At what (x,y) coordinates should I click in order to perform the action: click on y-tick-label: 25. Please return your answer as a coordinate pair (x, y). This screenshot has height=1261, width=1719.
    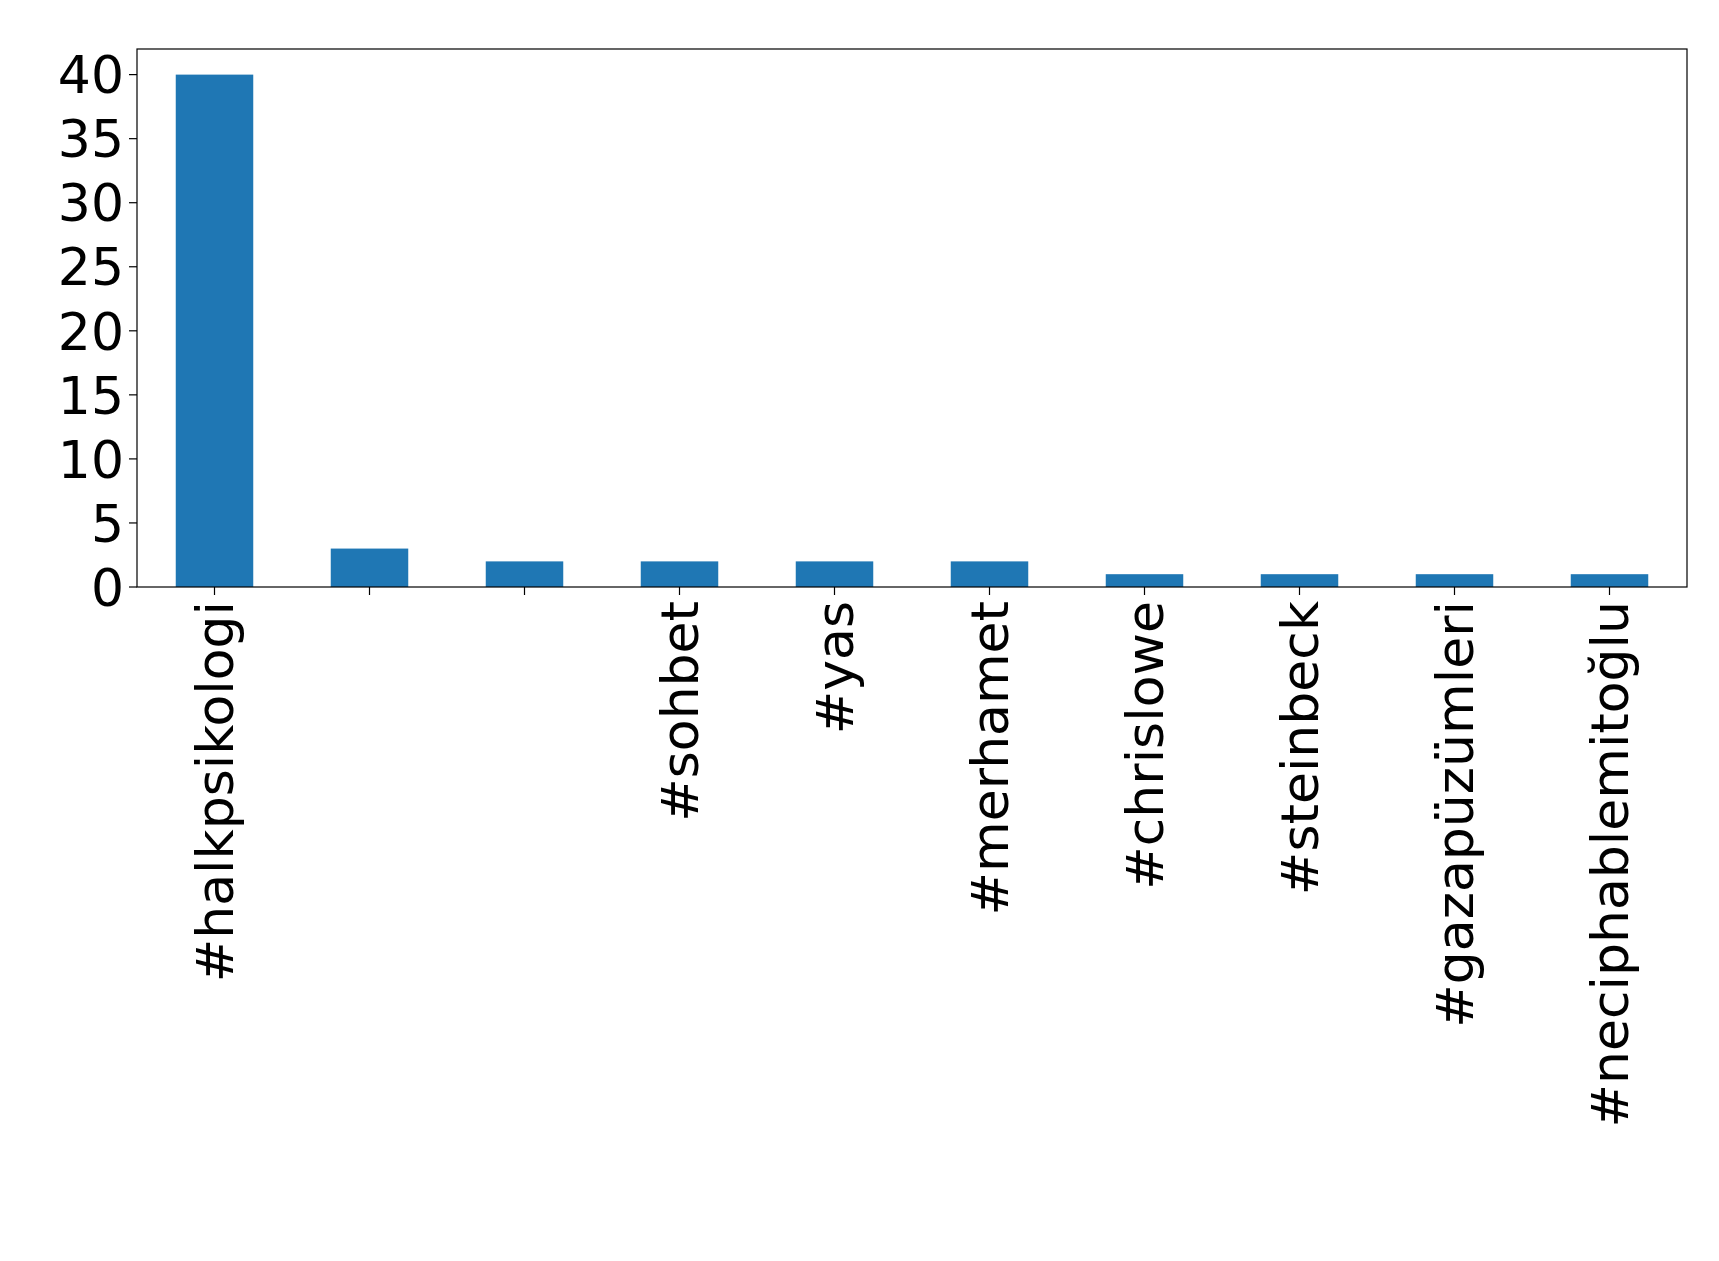
    Looking at the image, I should click on (90, 267).